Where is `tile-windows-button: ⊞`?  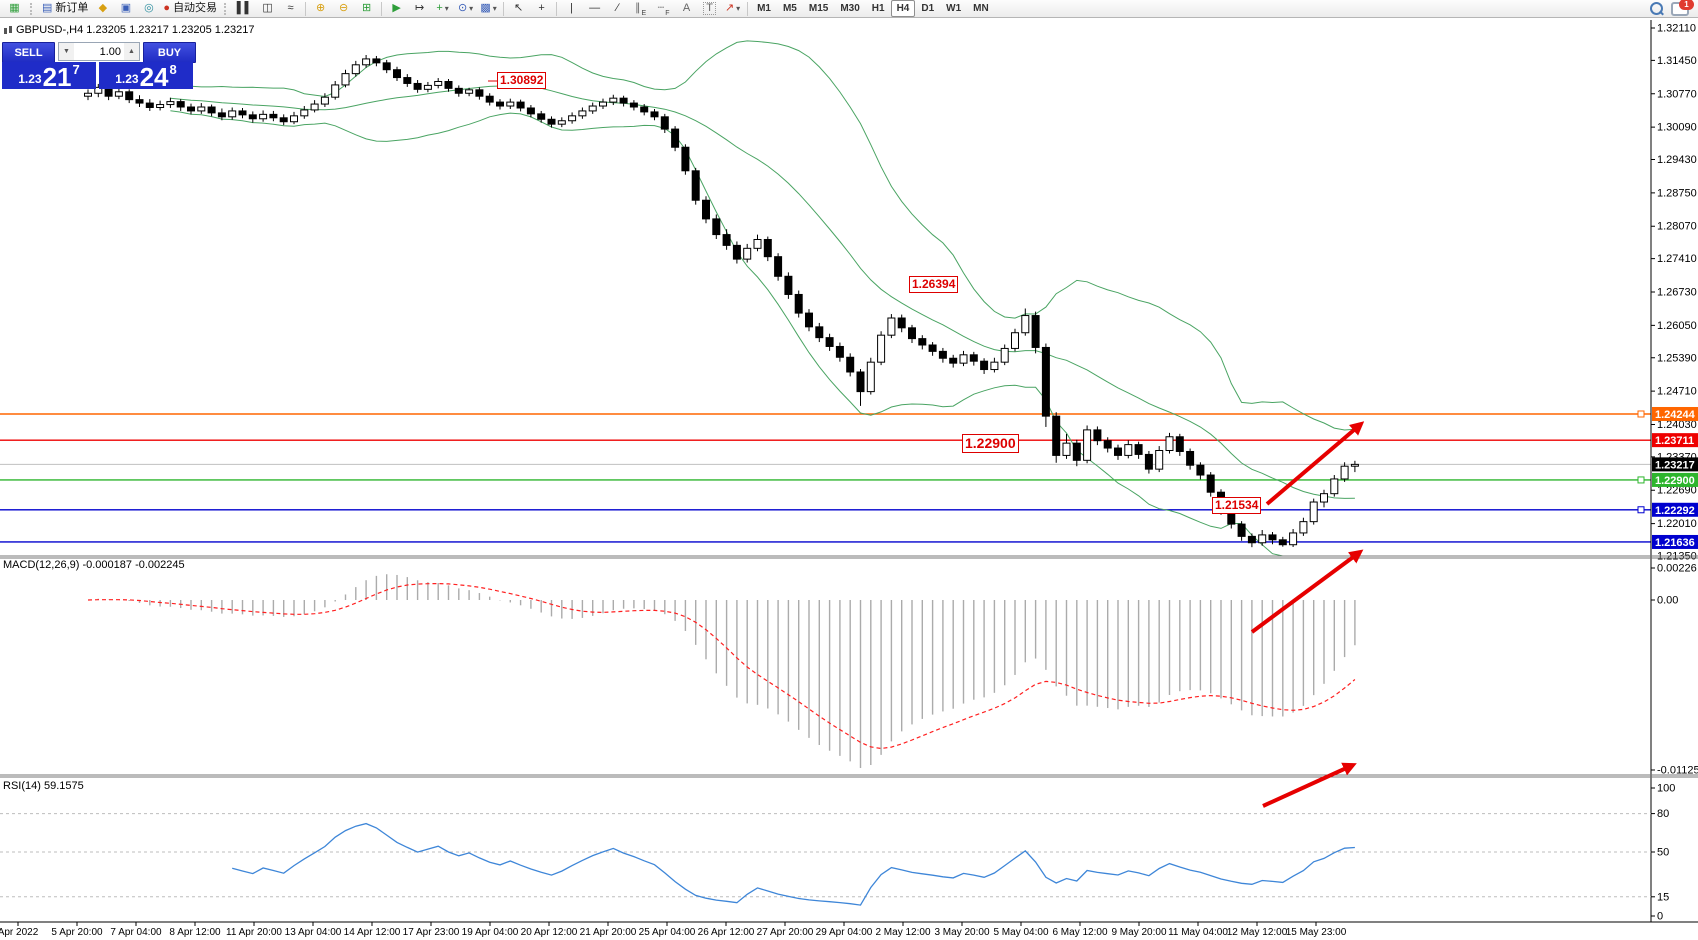 tile-windows-button: ⊞ is located at coordinates (366, 9).